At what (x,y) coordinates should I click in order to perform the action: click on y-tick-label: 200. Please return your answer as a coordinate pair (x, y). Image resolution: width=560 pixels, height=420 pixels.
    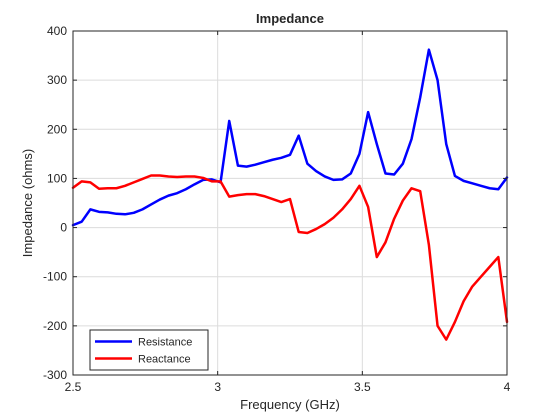
    Looking at the image, I should click on (57, 129).